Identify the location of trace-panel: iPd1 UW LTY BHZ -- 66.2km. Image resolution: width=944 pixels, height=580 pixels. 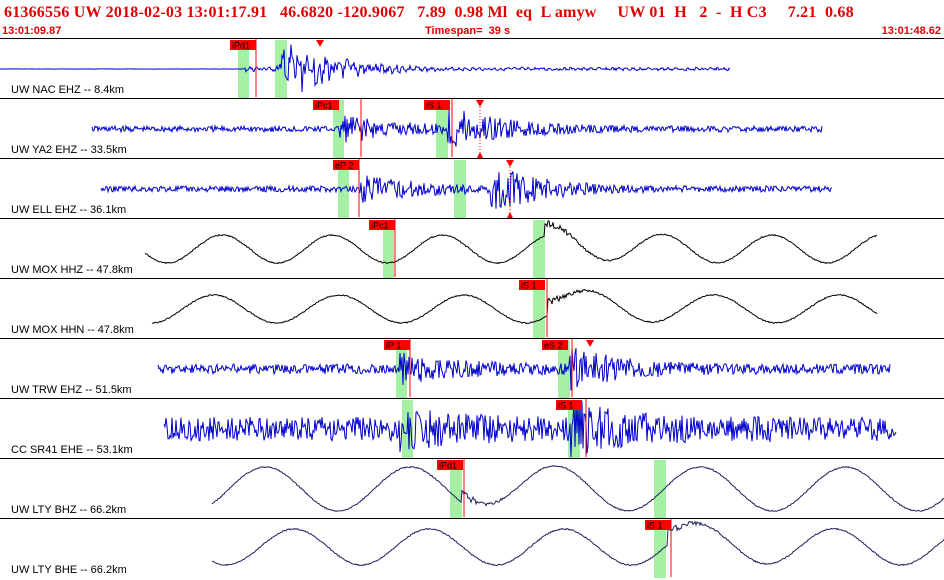
(472, 488).